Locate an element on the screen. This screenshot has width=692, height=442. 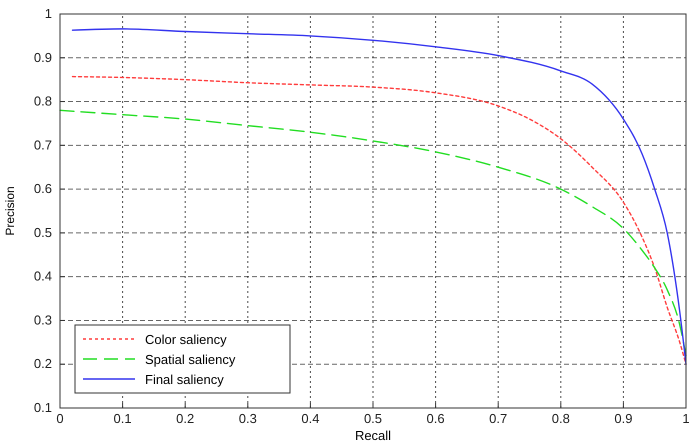
y-tick-label: 0.6 is located at coordinates (43, 188).